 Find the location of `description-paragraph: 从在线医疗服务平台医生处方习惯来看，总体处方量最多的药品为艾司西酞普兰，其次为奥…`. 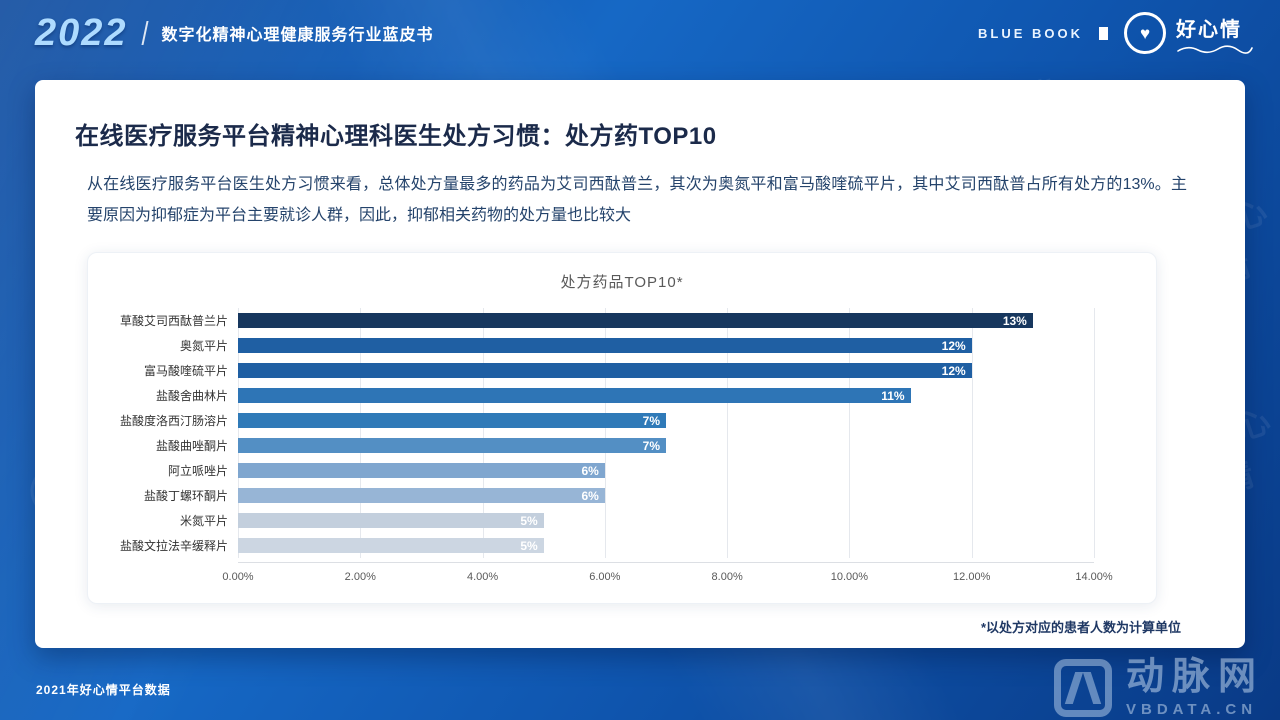

description-paragraph: 从在线医疗服务平台医生处方习惯来看，总体处方量最多的药品为艾司西酞普兰，其次为奥… is located at coordinates (637, 200).